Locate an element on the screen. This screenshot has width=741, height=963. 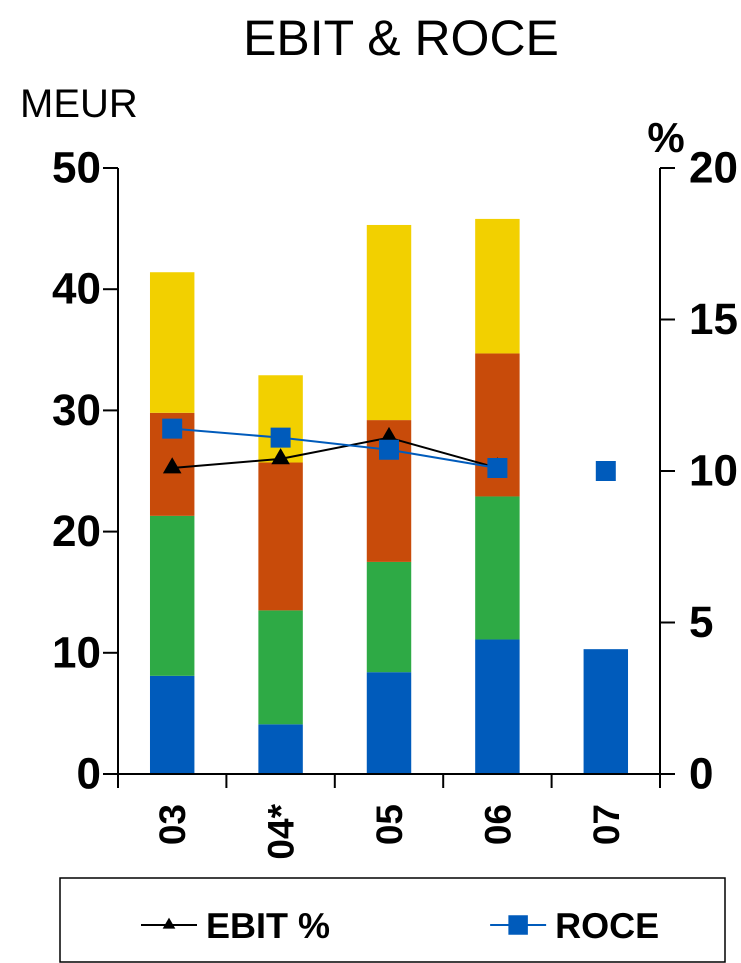
legend-label: EBIT % is located at coordinates (268, 925).